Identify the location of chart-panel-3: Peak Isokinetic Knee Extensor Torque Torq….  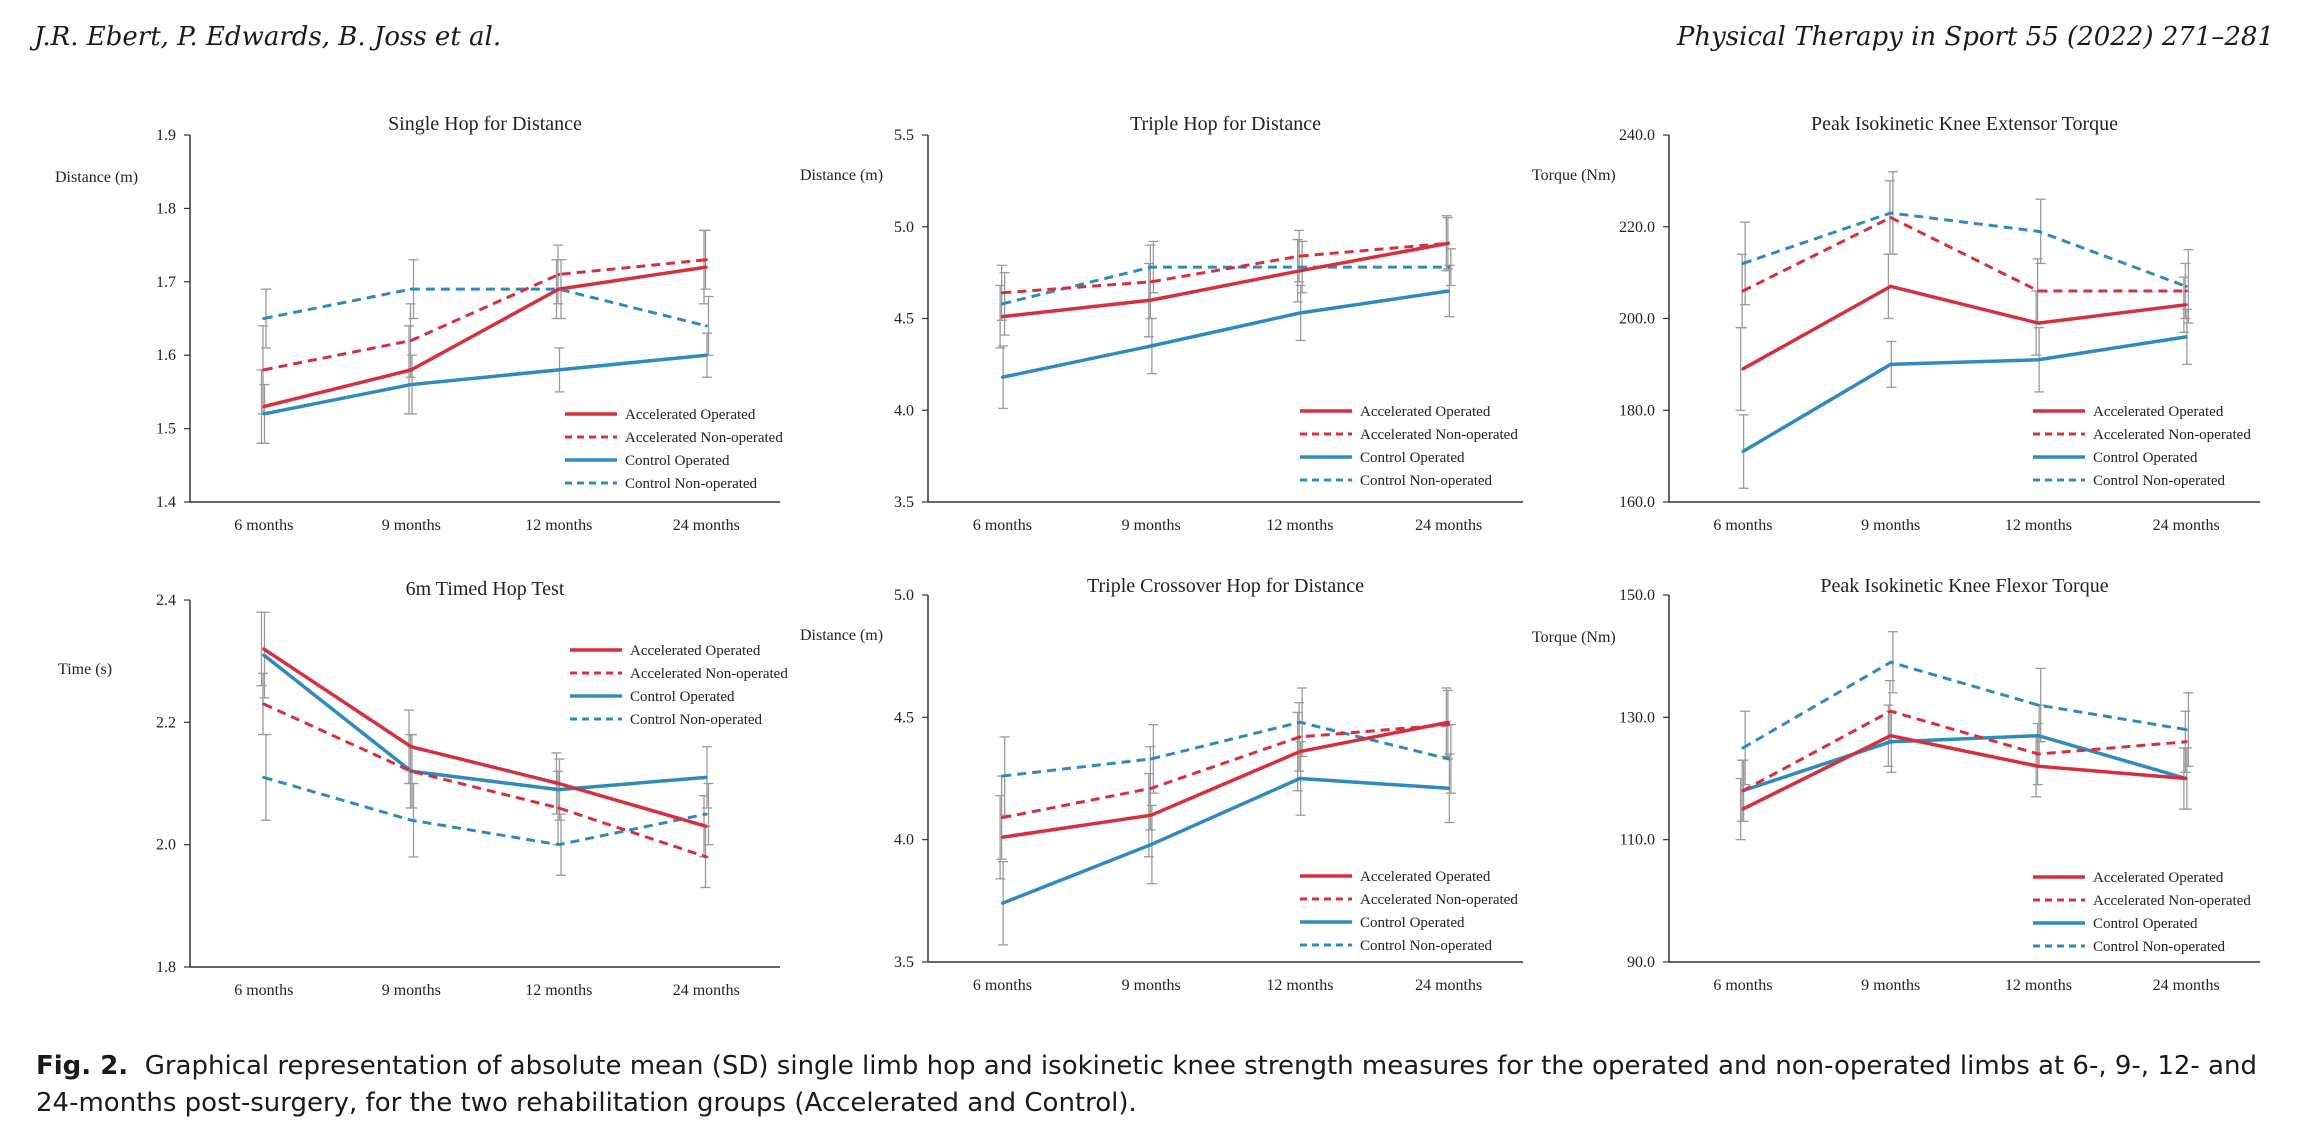
(1896, 323).